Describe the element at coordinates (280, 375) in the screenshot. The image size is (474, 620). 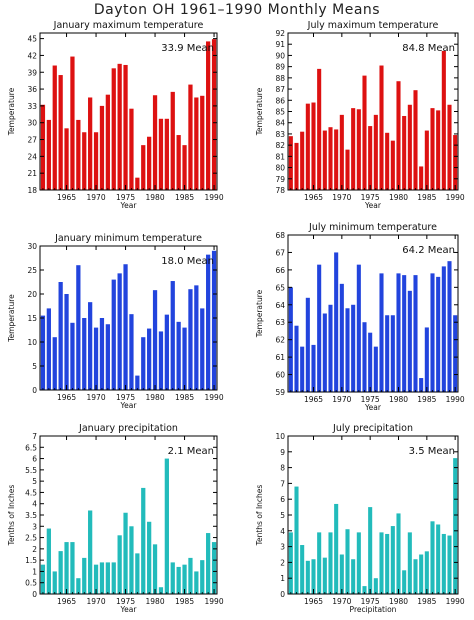
I see `y-tick-label: 60` at that location.